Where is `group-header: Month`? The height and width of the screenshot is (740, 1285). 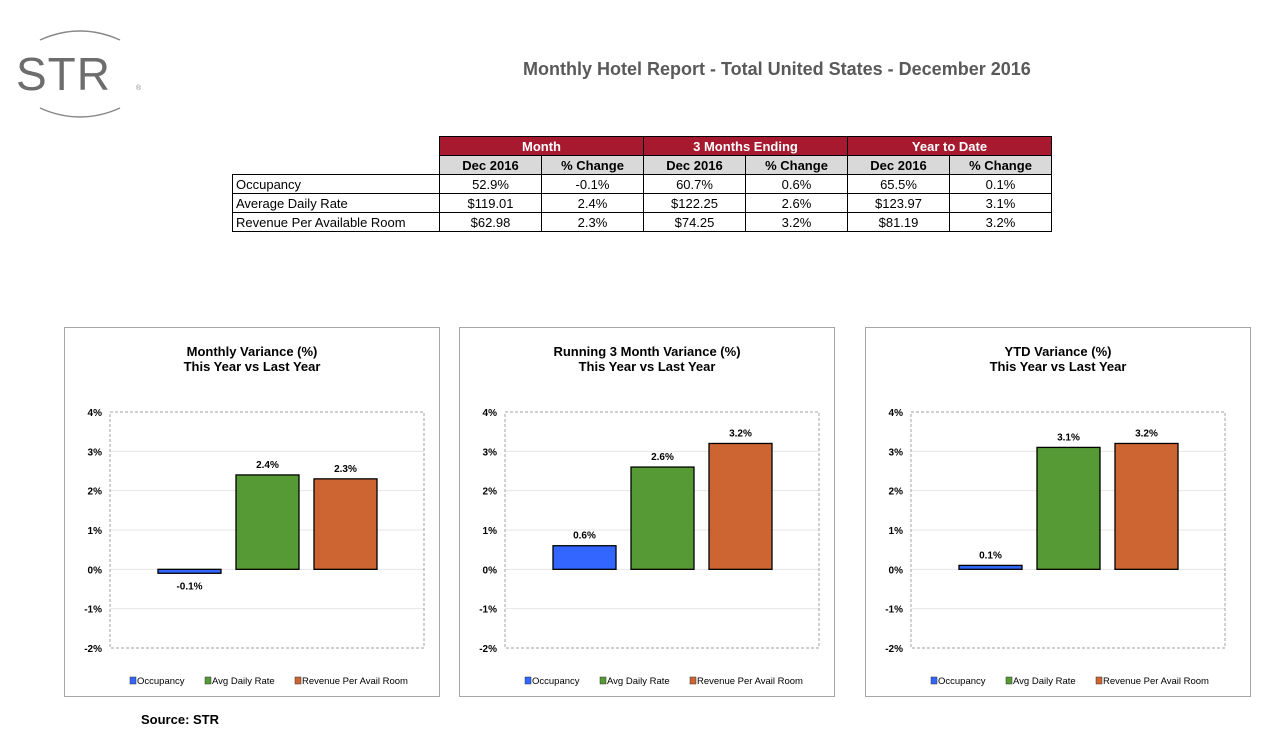
group-header: Month is located at coordinates (541, 146).